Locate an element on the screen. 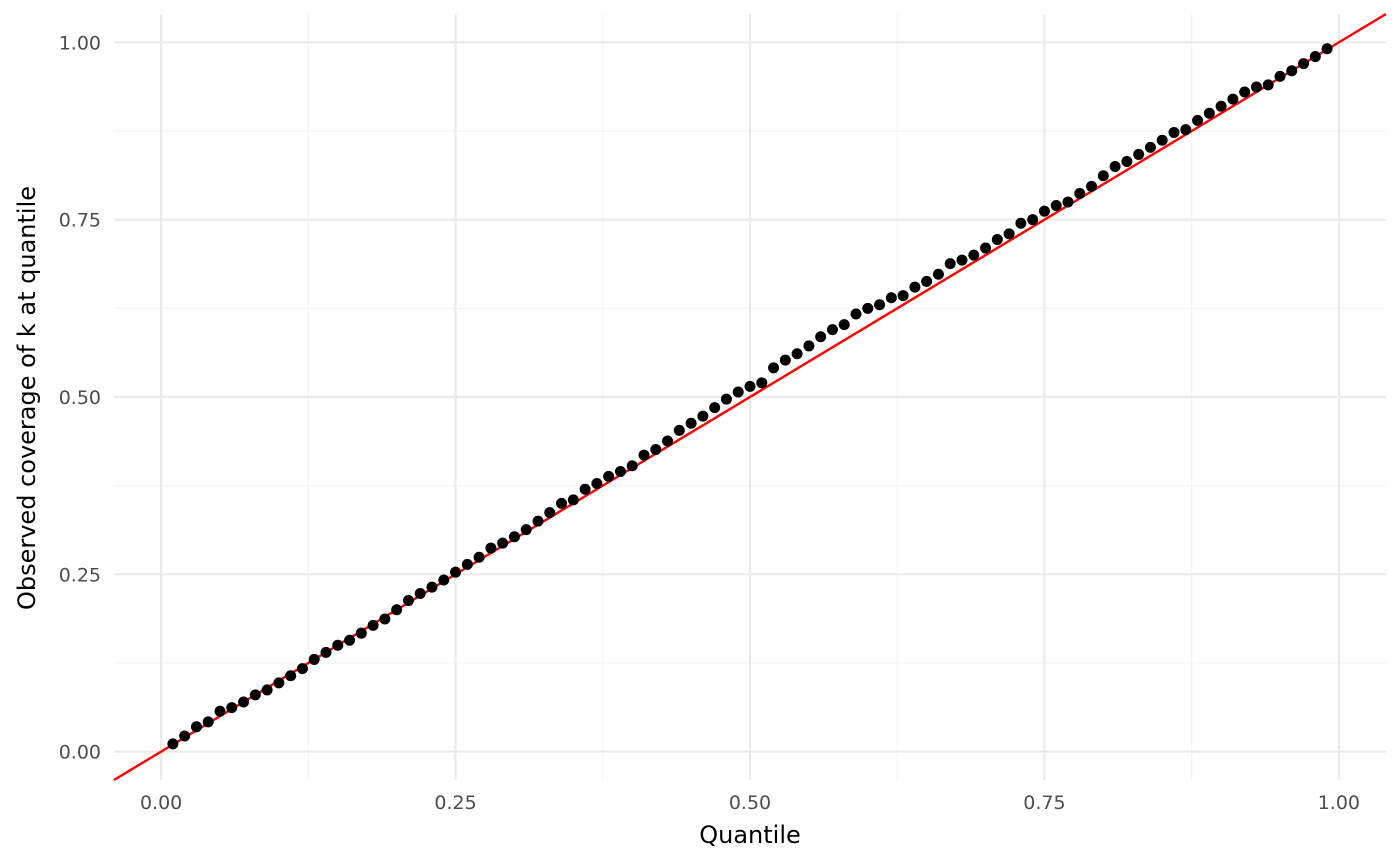 Image resolution: width=1400 pixels, height=865 pixels. y-tick-label: 0.75 is located at coordinates (80, 221).